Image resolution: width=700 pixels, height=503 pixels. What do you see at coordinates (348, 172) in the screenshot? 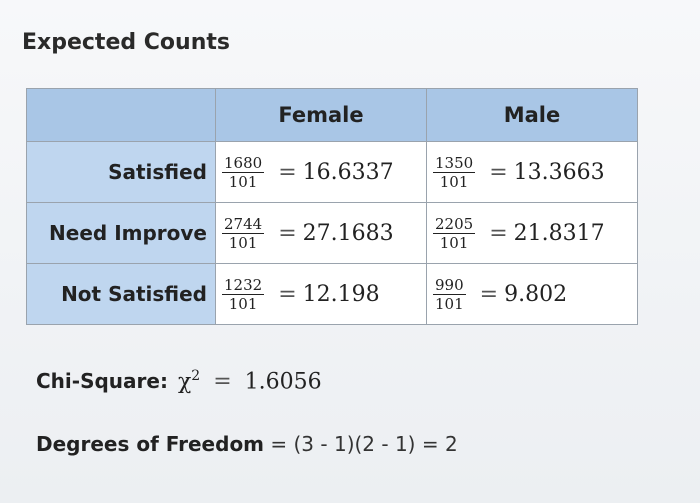
I see `cell-value: 16.6337` at bounding box center [348, 172].